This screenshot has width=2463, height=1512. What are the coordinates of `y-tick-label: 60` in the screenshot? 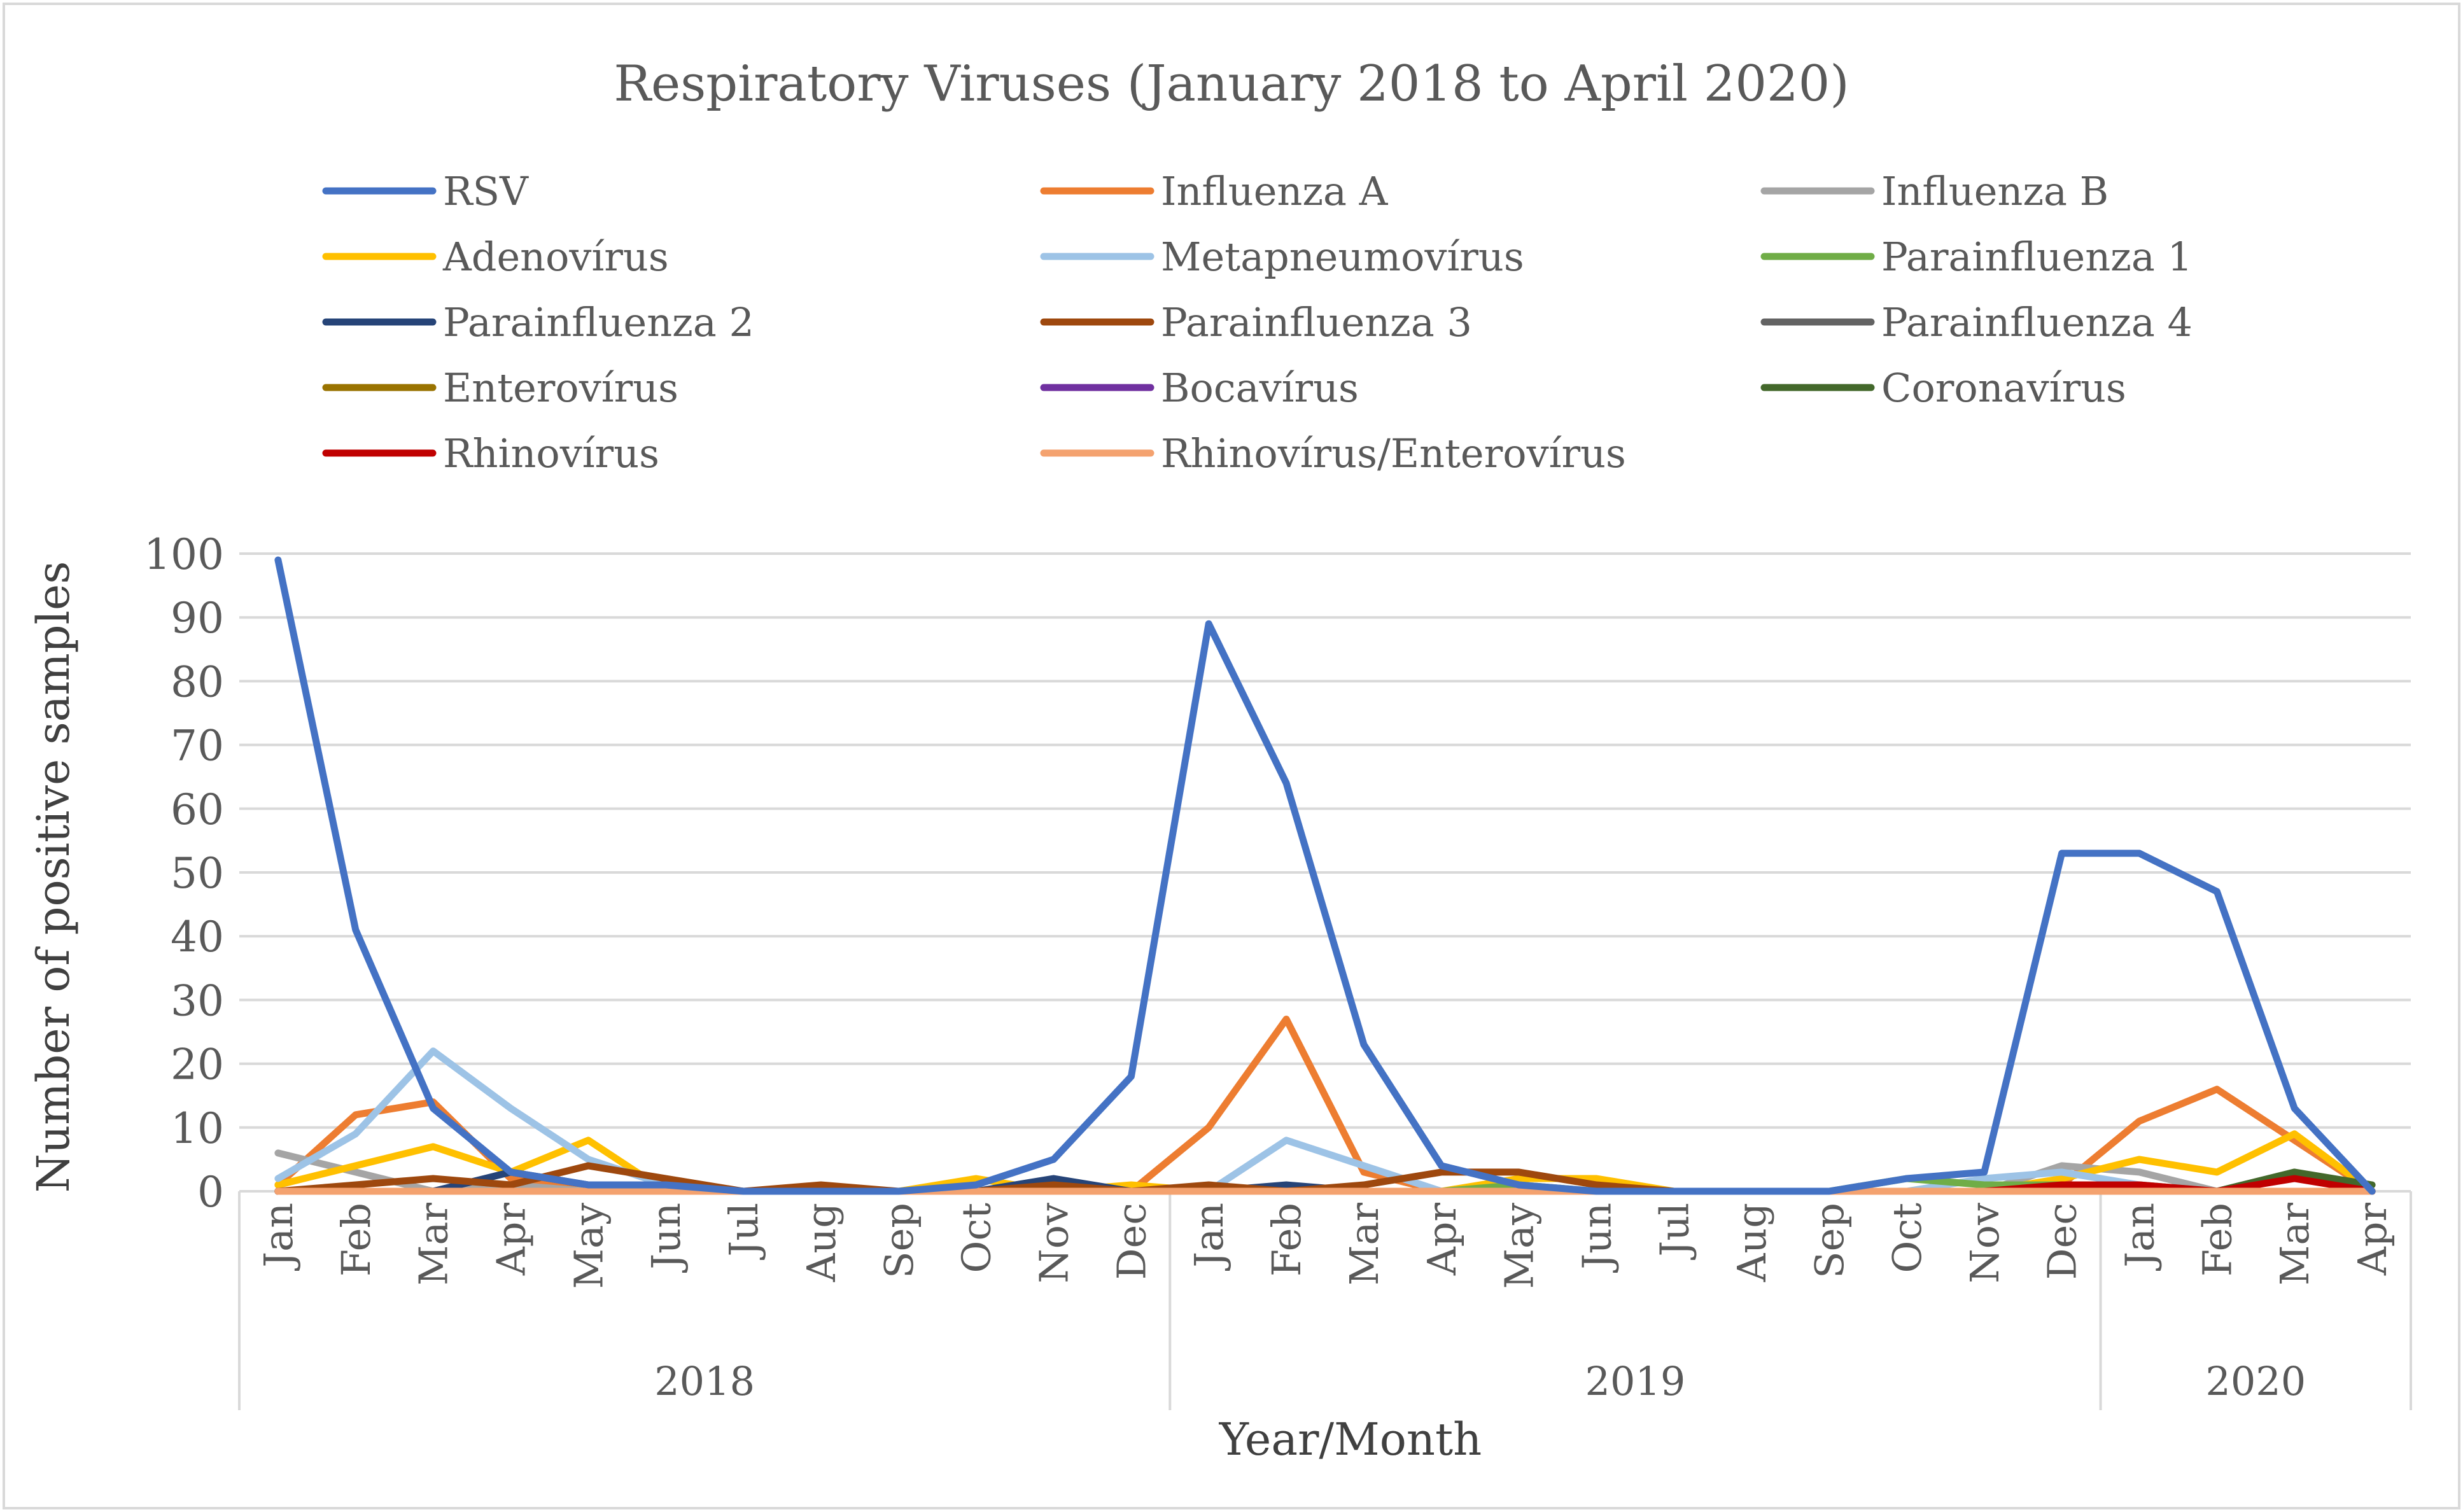 It's located at (197, 809).